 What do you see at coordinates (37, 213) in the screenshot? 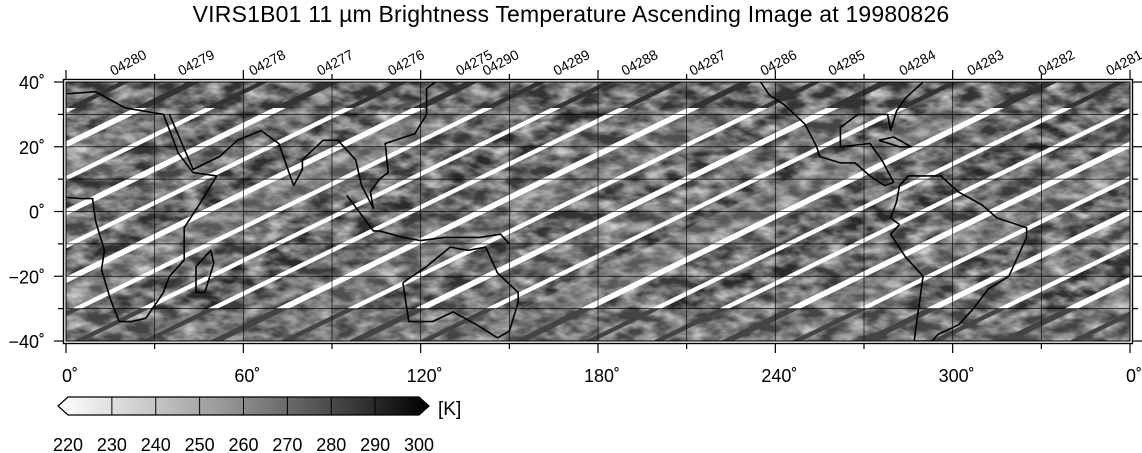
I see `lat-tick-label: 0˚` at bounding box center [37, 213].